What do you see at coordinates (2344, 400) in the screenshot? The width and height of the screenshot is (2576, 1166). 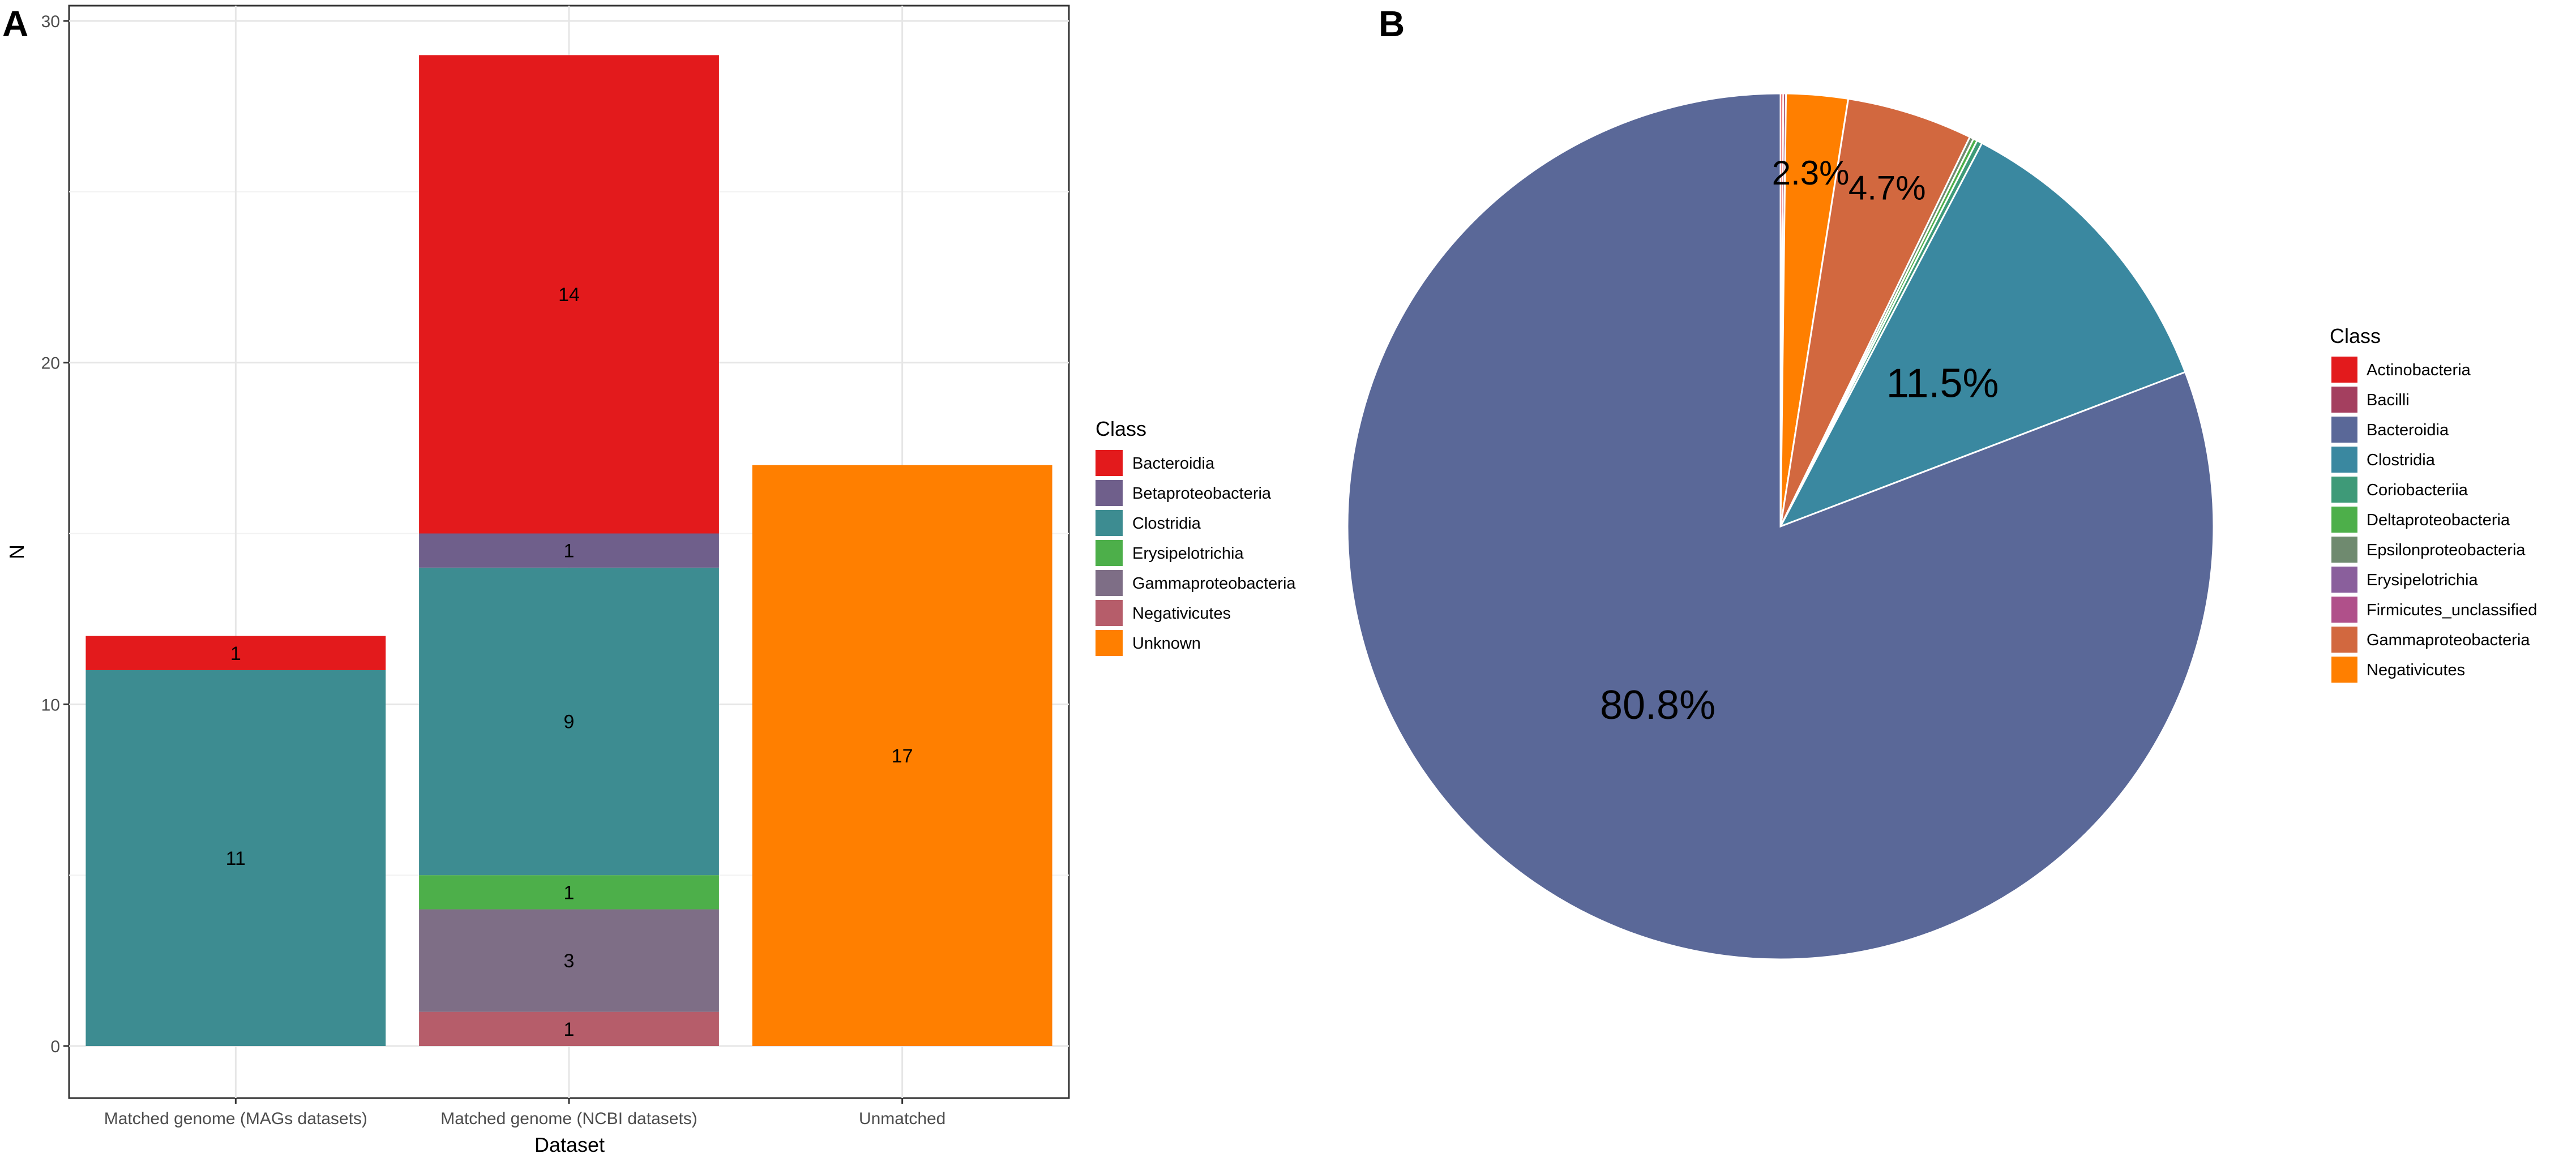 I see `legend-swatch-bacilli` at bounding box center [2344, 400].